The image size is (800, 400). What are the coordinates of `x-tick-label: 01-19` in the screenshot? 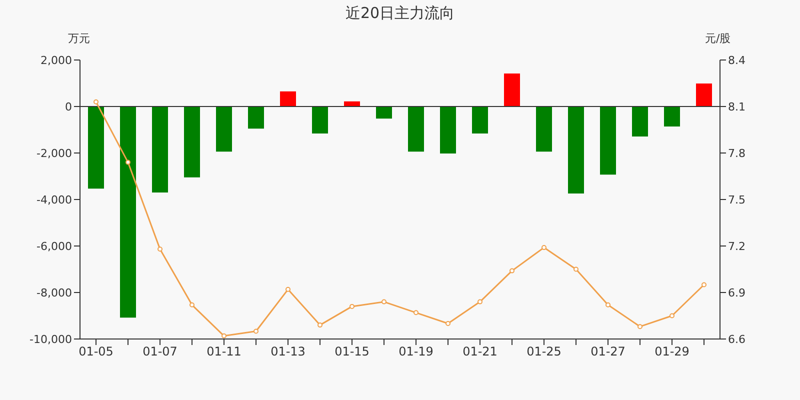 It's located at (416, 351).